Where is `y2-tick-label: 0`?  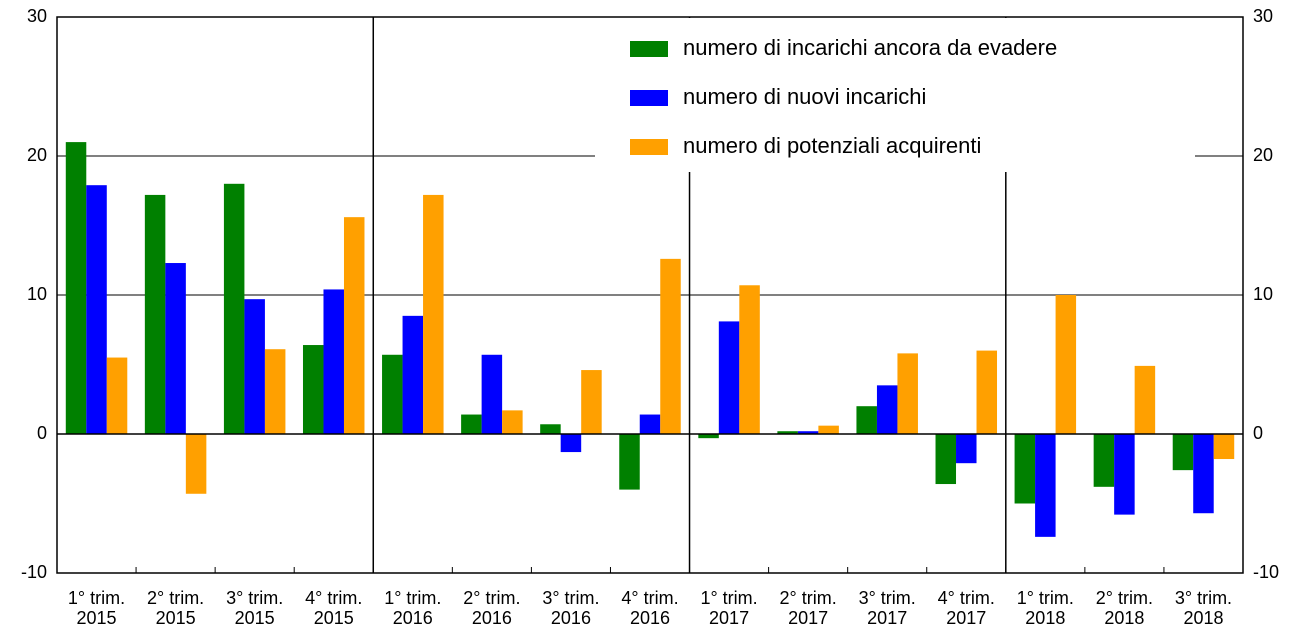 y2-tick-label: 0 is located at coordinates (1258, 433).